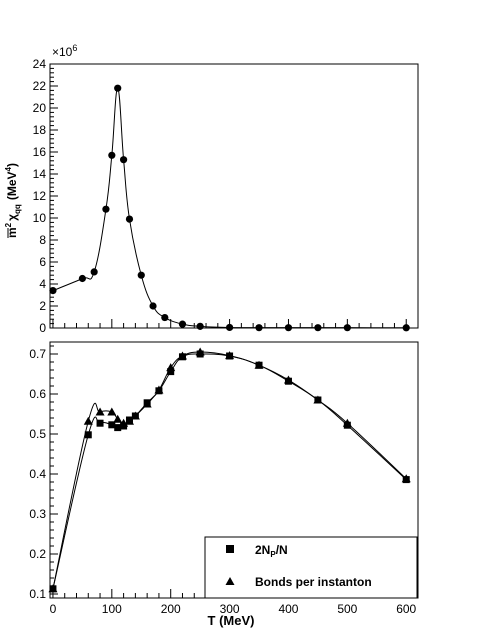 This screenshot has height=642, width=479. Describe the element at coordinates (231, 620) in the screenshot. I see `bottom-x-axis-title: T (MeV)` at that location.